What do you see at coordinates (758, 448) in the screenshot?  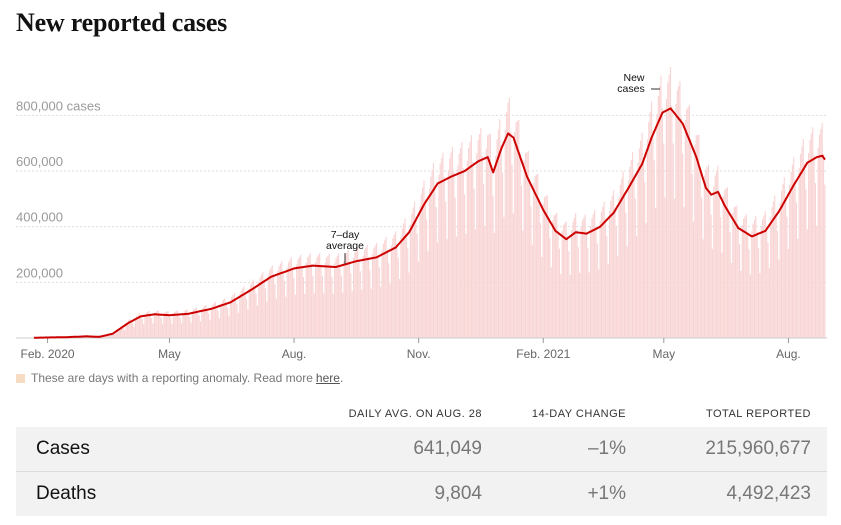 I see `cases-total: 215,960,677` at bounding box center [758, 448].